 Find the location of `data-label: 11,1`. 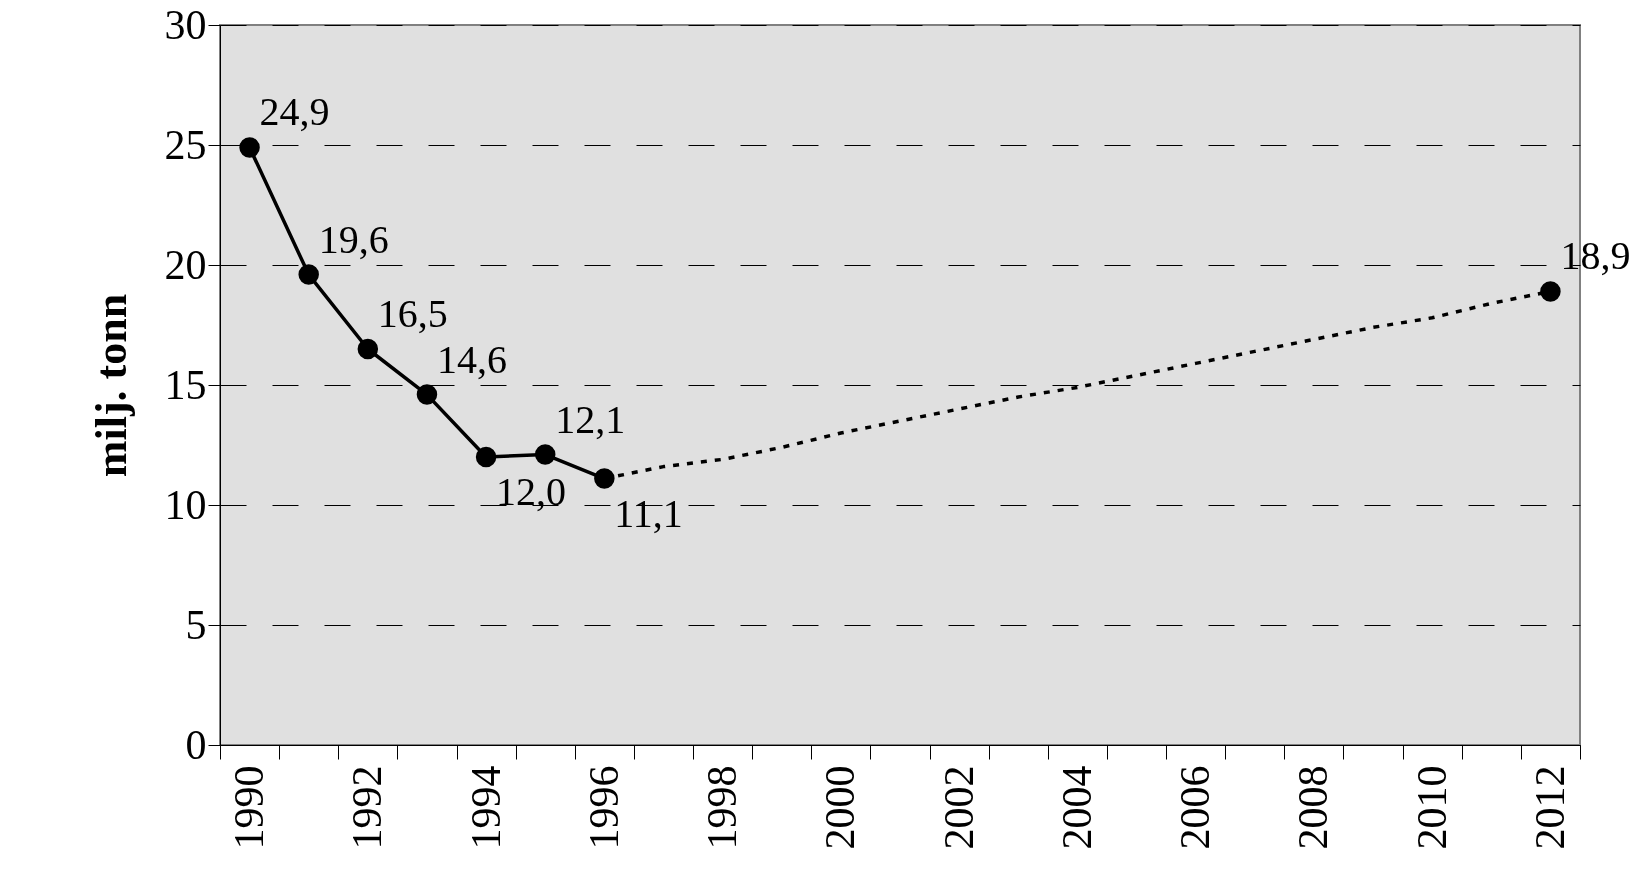

data-label: 11,1 is located at coordinates (648, 513).